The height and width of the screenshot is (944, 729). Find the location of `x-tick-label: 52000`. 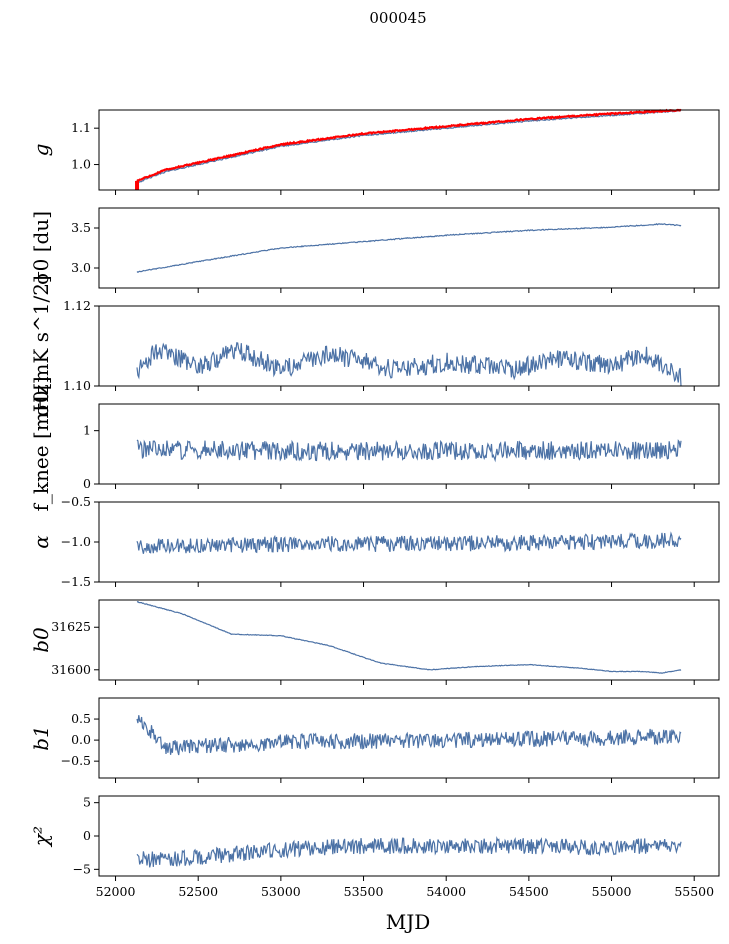

x-tick-label: 52000 is located at coordinates (116, 891).